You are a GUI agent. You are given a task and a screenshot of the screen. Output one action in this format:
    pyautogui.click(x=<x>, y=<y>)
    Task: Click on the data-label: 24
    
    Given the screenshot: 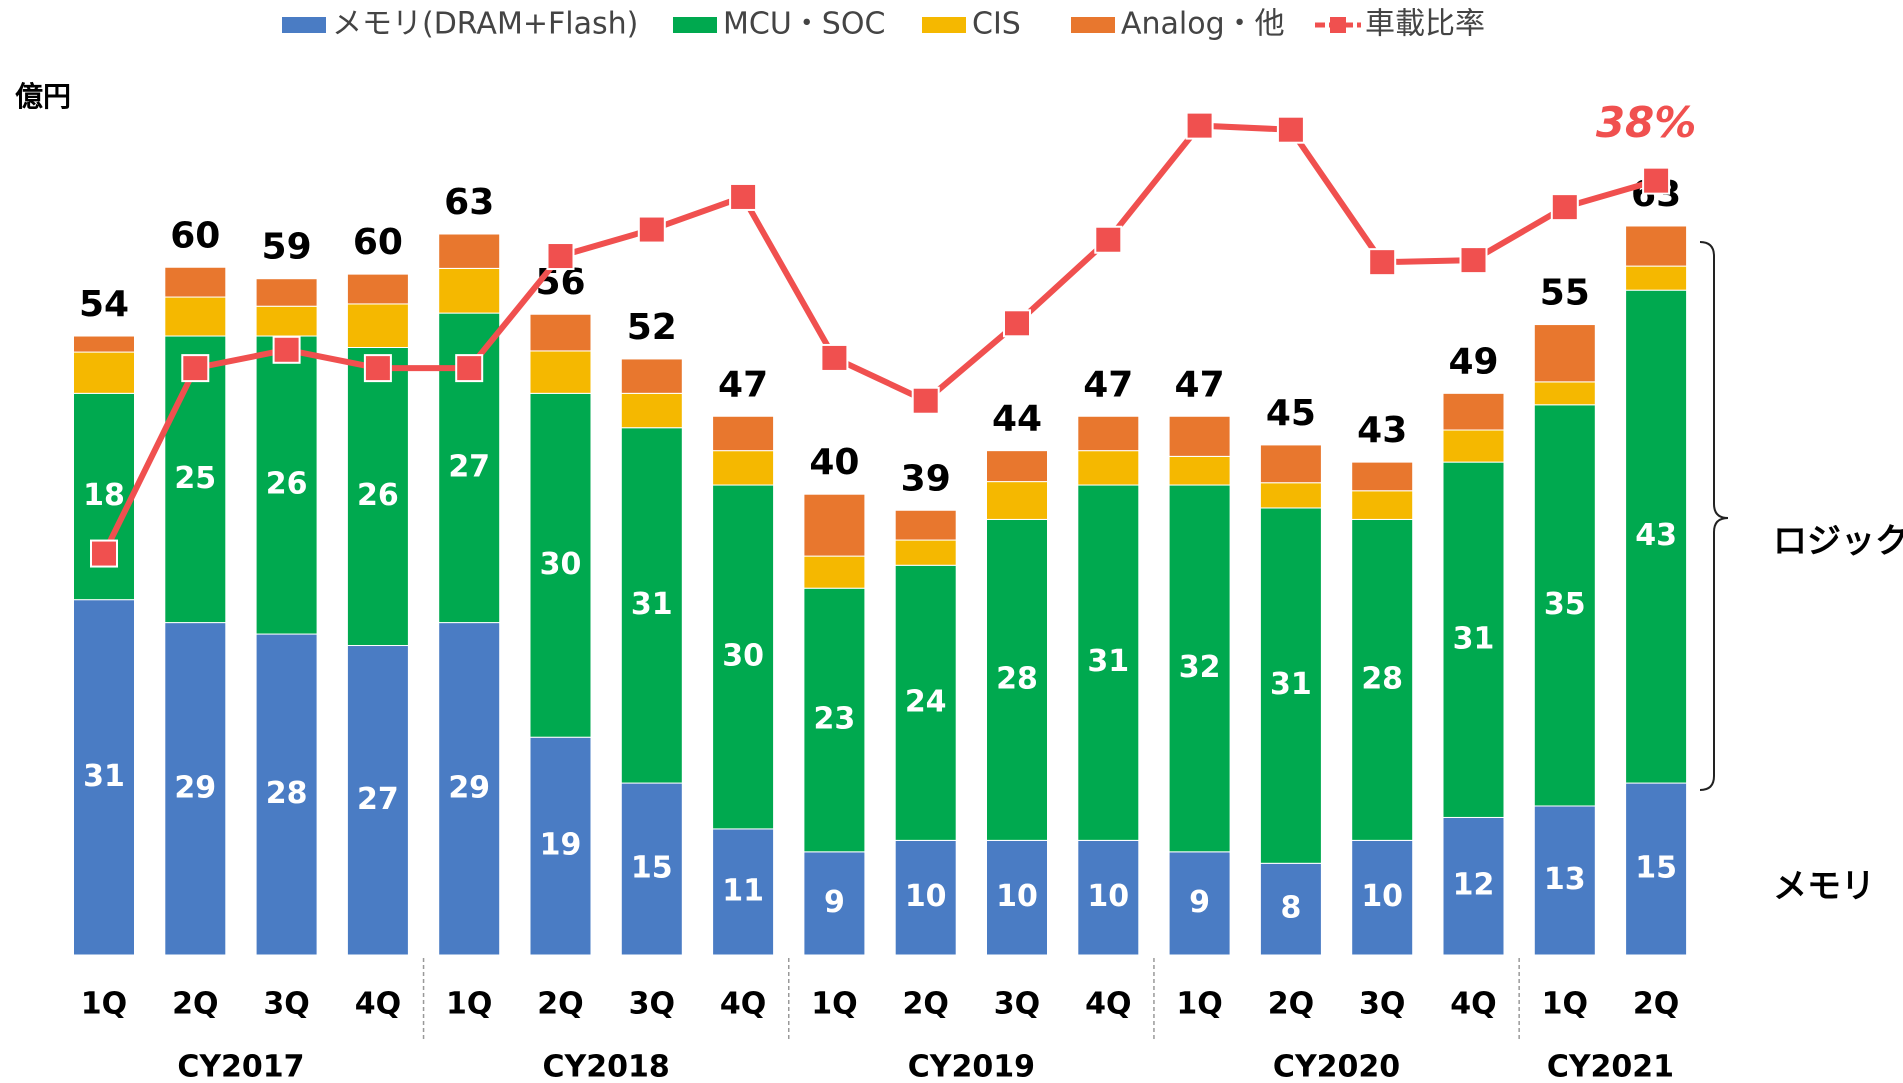 What is the action you would take?
    pyautogui.click(x=926, y=701)
    